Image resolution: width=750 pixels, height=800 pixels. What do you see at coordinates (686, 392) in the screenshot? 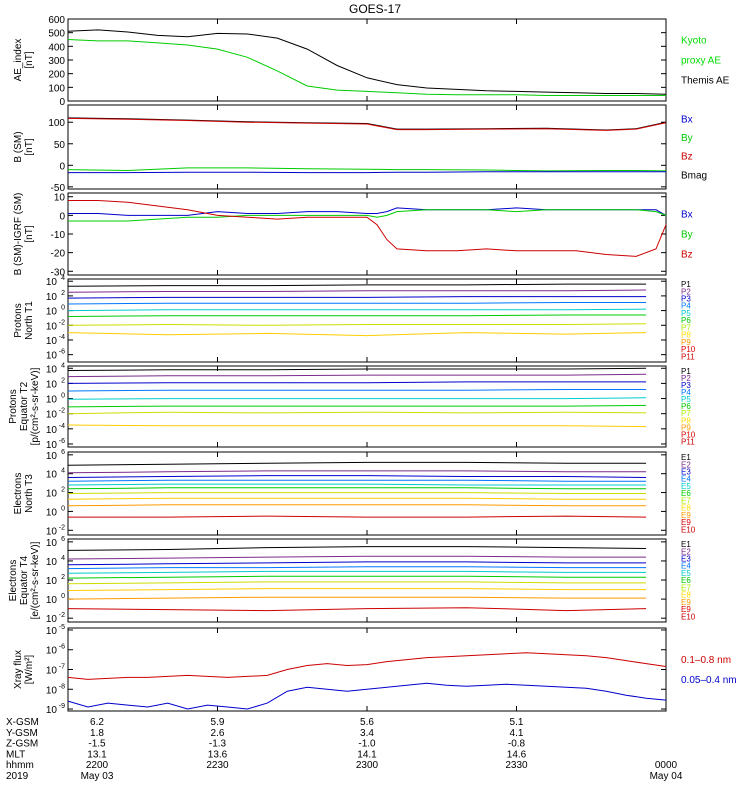
I see `legend-entry: P4` at bounding box center [686, 392].